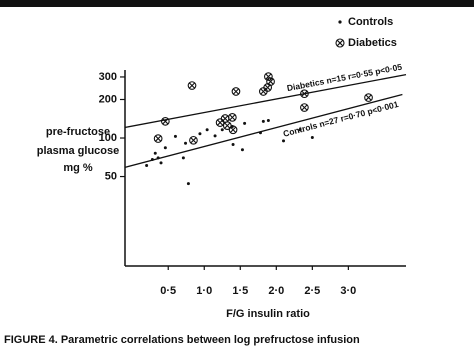 This screenshot has height=346, width=474. What do you see at coordinates (78, 168) in the screenshot?
I see `y-axis-label: mg %` at bounding box center [78, 168].